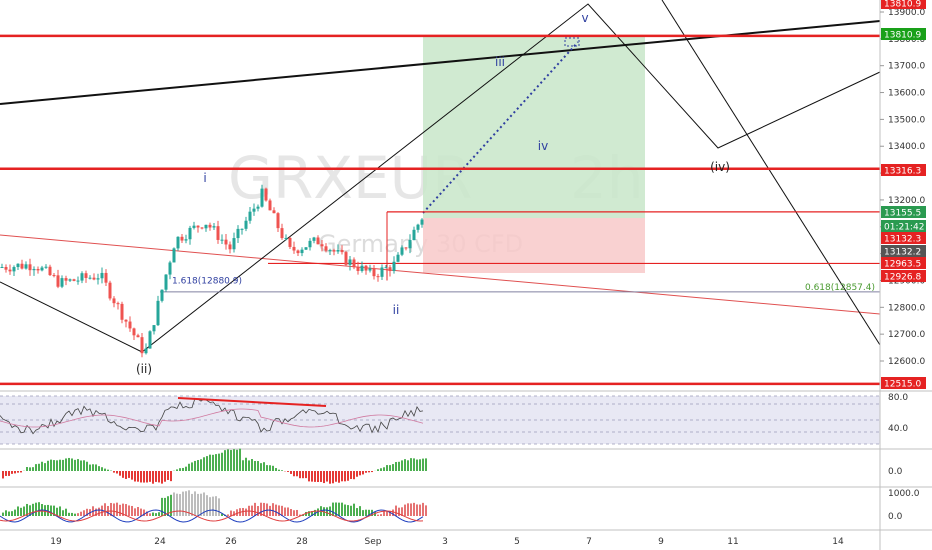  I want to click on rsi-divergence-line, so click(252, 402).